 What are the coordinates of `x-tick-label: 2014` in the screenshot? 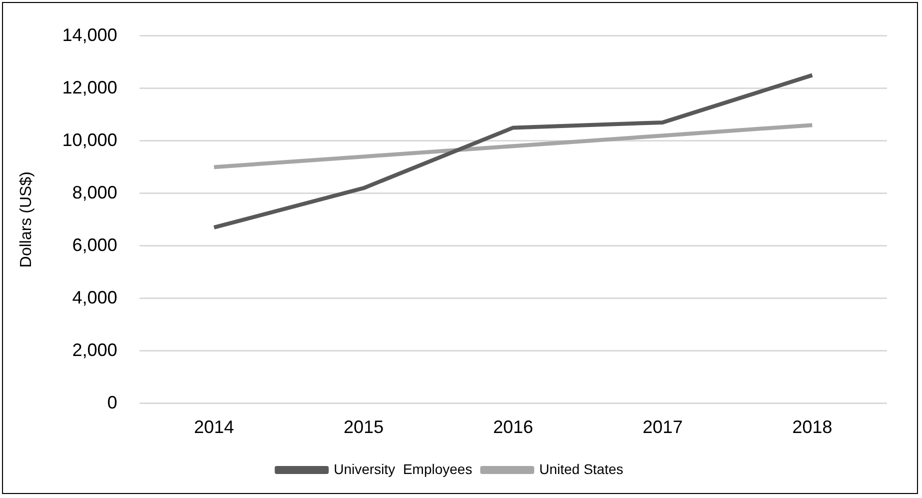 It's located at (214, 427).